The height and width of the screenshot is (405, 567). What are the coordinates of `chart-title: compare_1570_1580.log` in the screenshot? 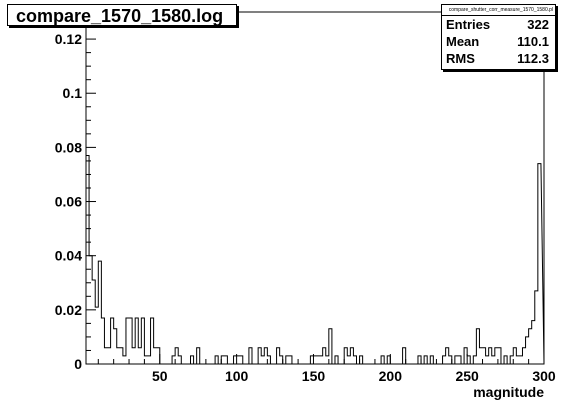 It's located at (122, 15).